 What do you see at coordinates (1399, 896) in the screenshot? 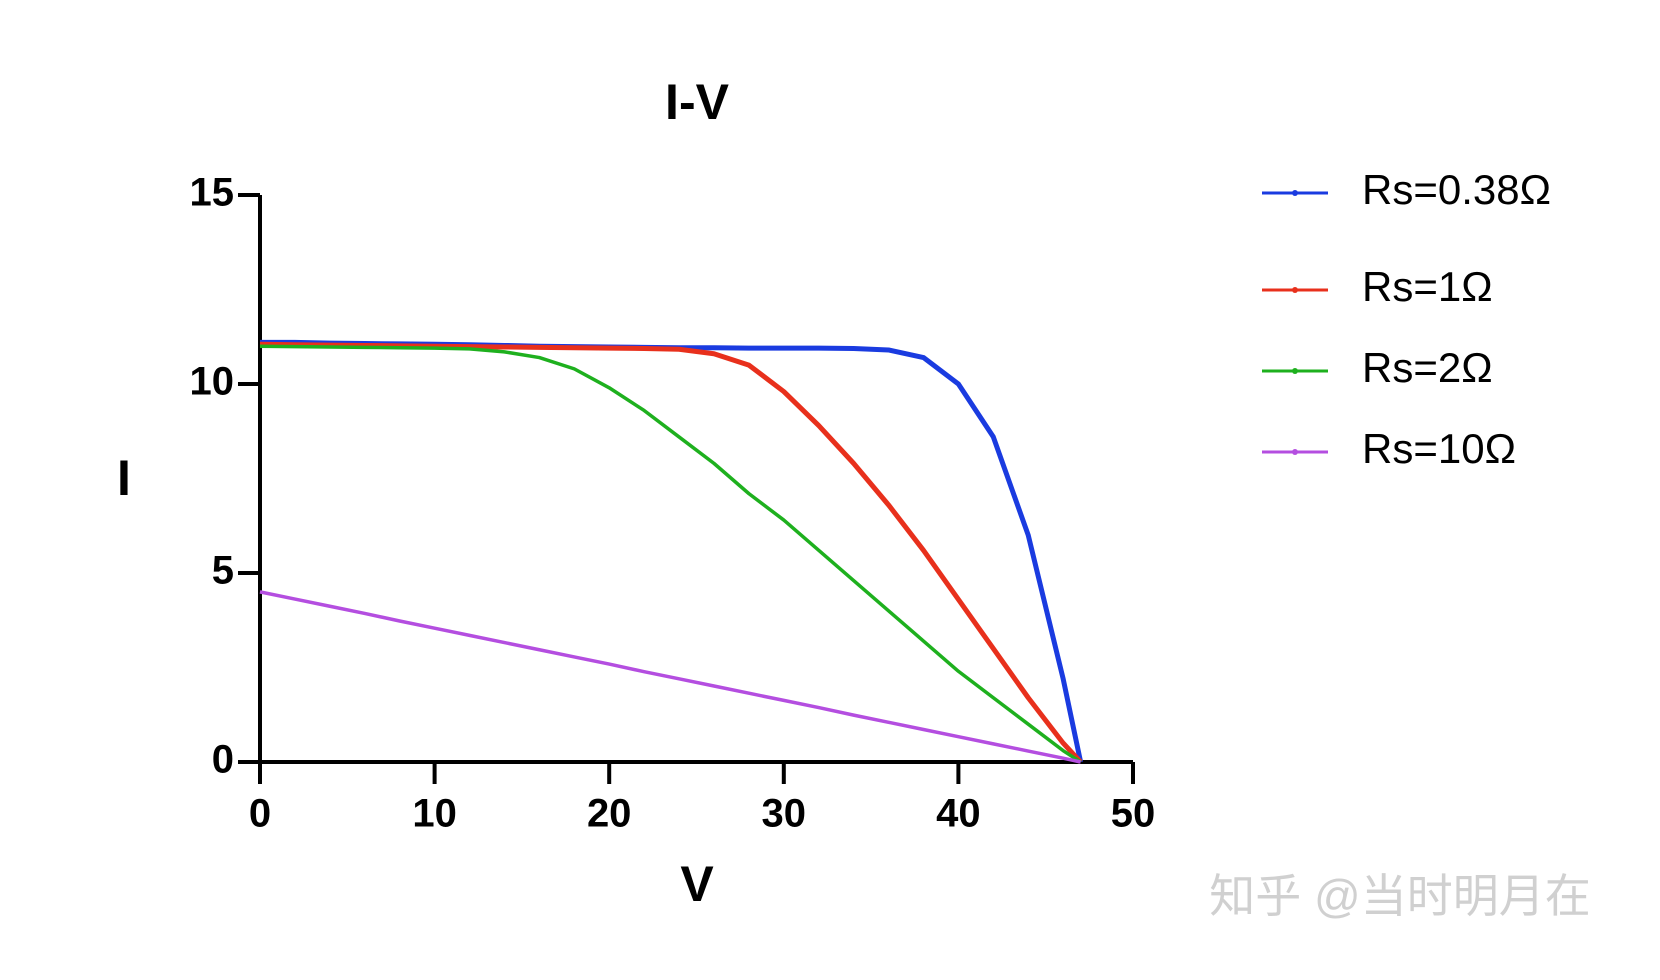
I see `watermark: 知乎 @当时明月在` at bounding box center [1399, 896].